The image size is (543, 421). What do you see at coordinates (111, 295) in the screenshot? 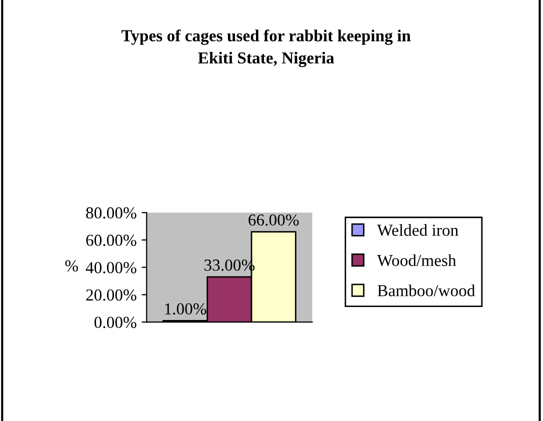
I see `y-tick-label: 20.00%` at bounding box center [111, 295].